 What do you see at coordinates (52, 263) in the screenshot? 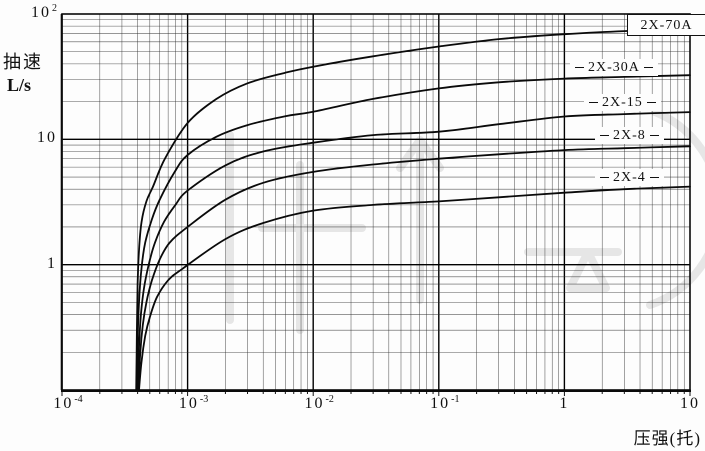
I see `y-tick-1: 1` at bounding box center [52, 263].